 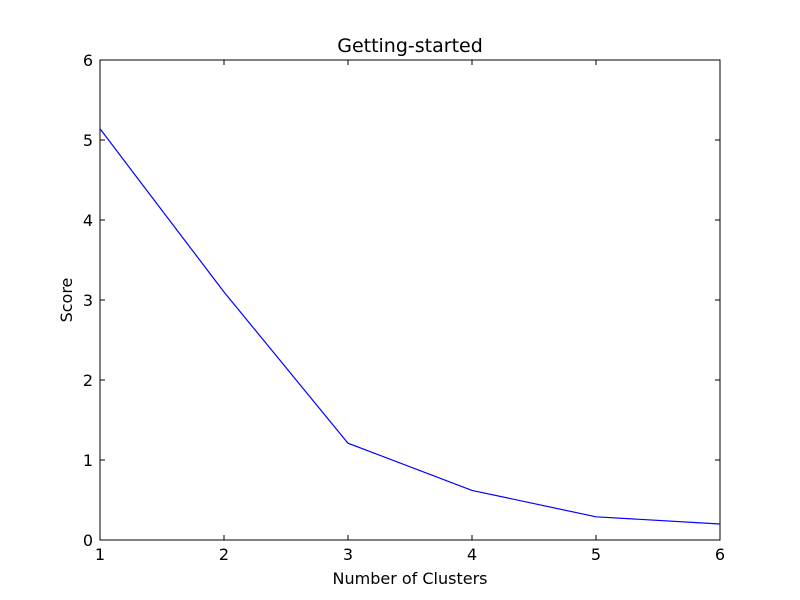 What do you see at coordinates (88, 300) in the screenshot?
I see `y-tick-label: 3` at bounding box center [88, 300].